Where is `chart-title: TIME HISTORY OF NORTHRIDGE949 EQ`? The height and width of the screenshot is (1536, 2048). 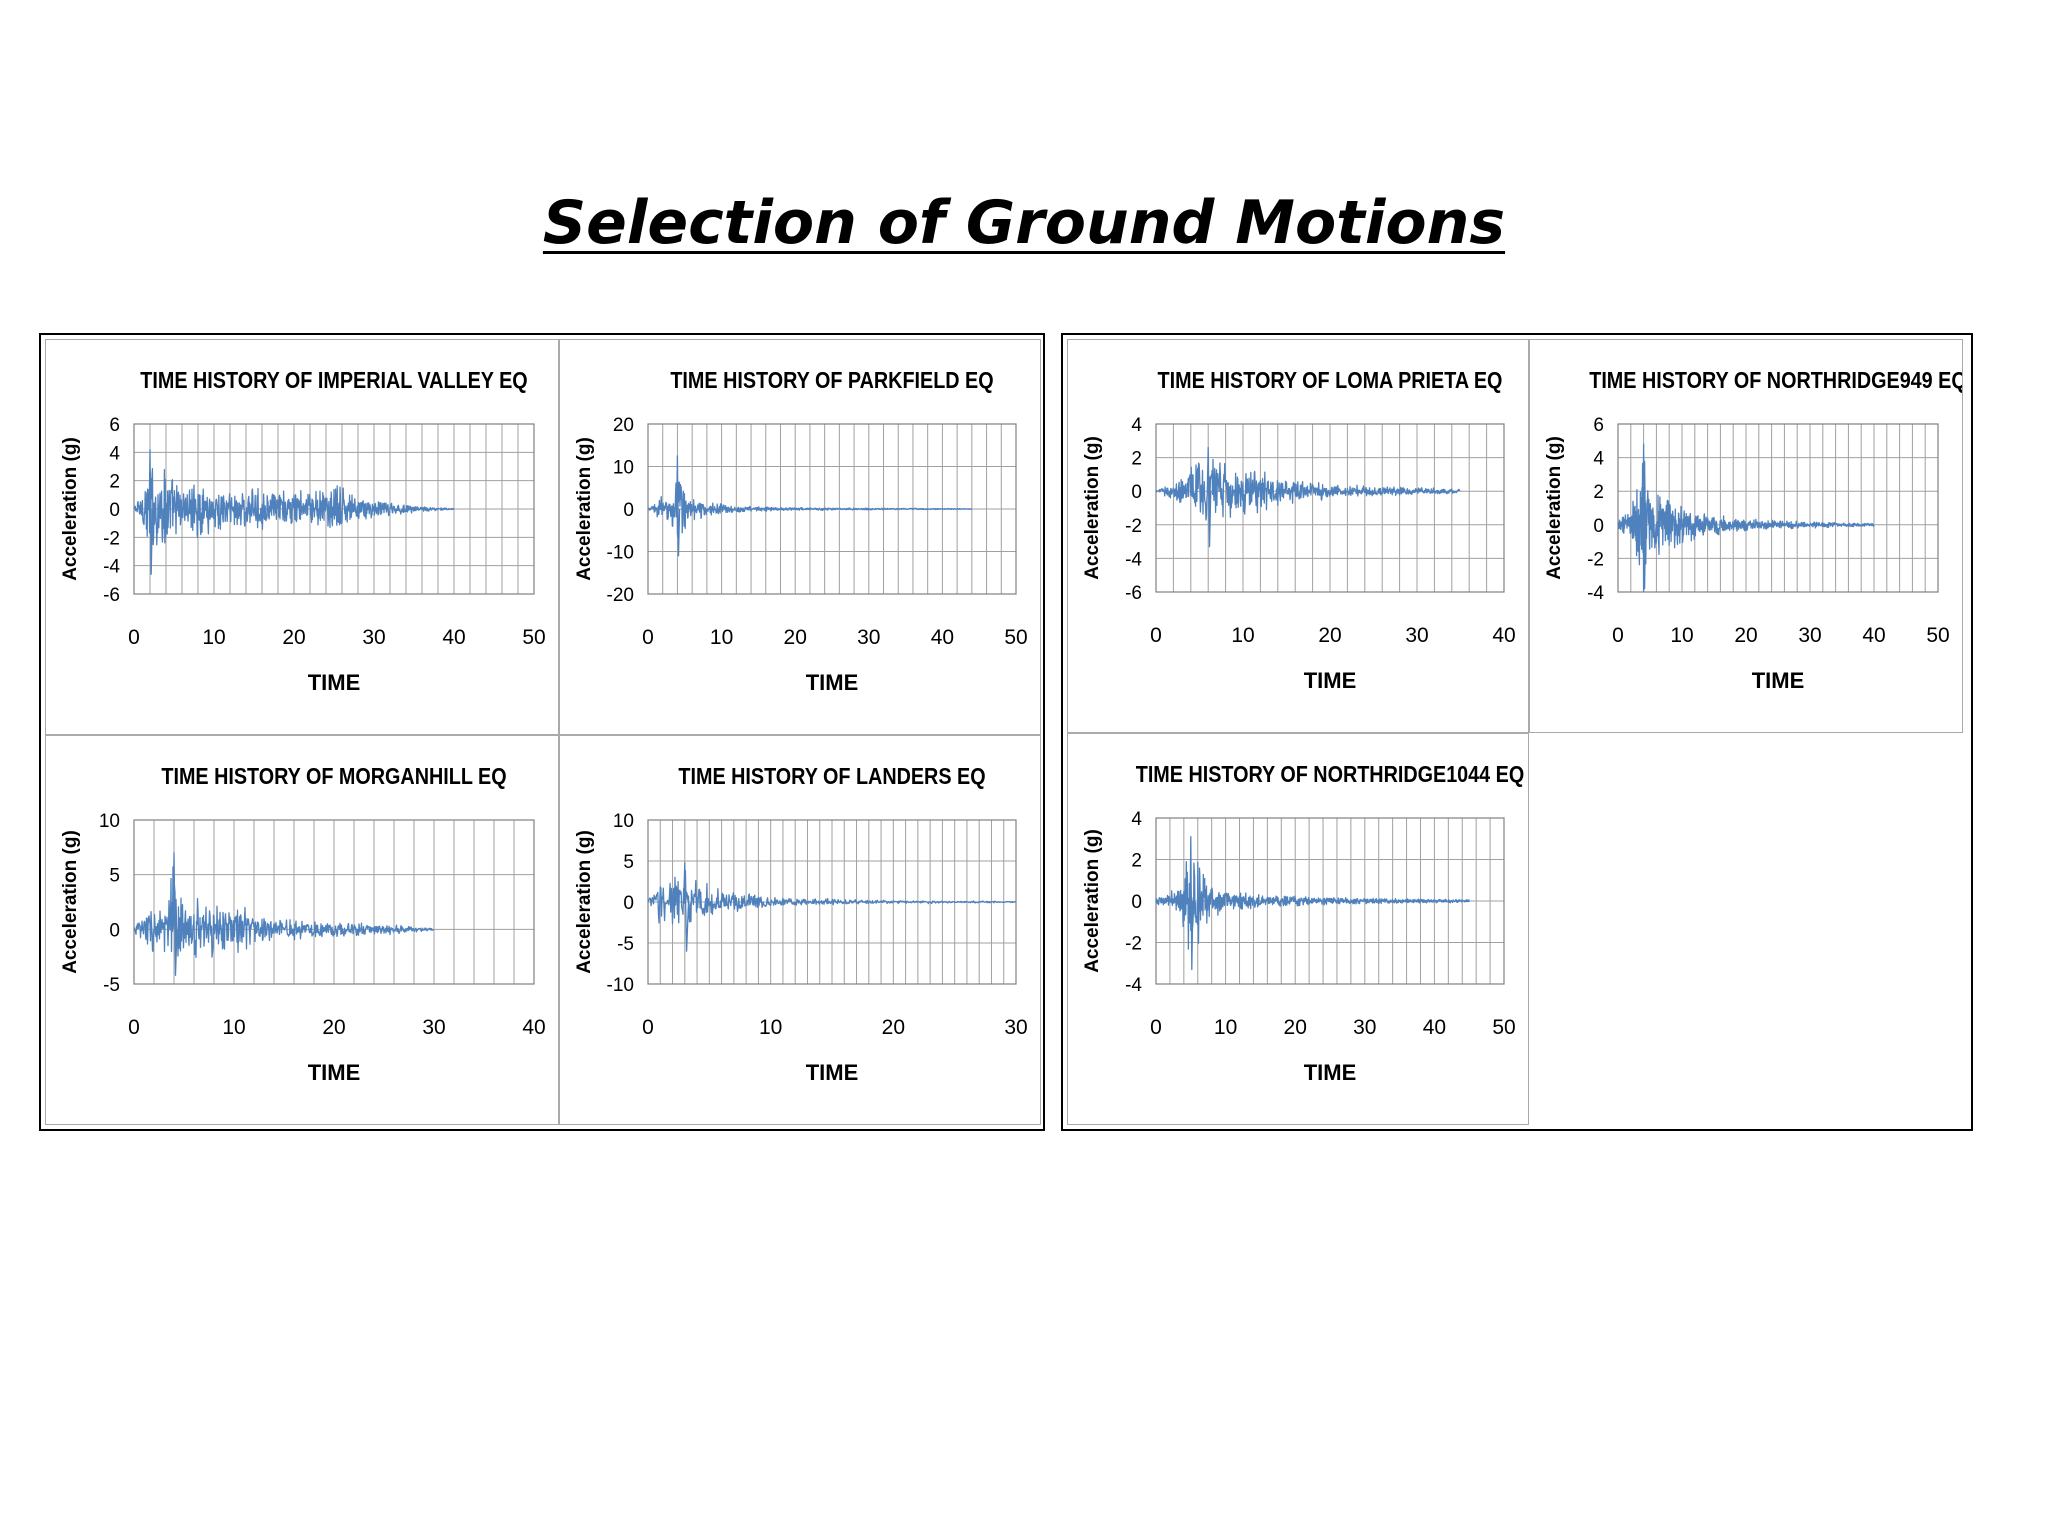 chart-title: TIME HISTORY OF NORTHRIDGE949 EQ is located at coordinates (1775, 381).